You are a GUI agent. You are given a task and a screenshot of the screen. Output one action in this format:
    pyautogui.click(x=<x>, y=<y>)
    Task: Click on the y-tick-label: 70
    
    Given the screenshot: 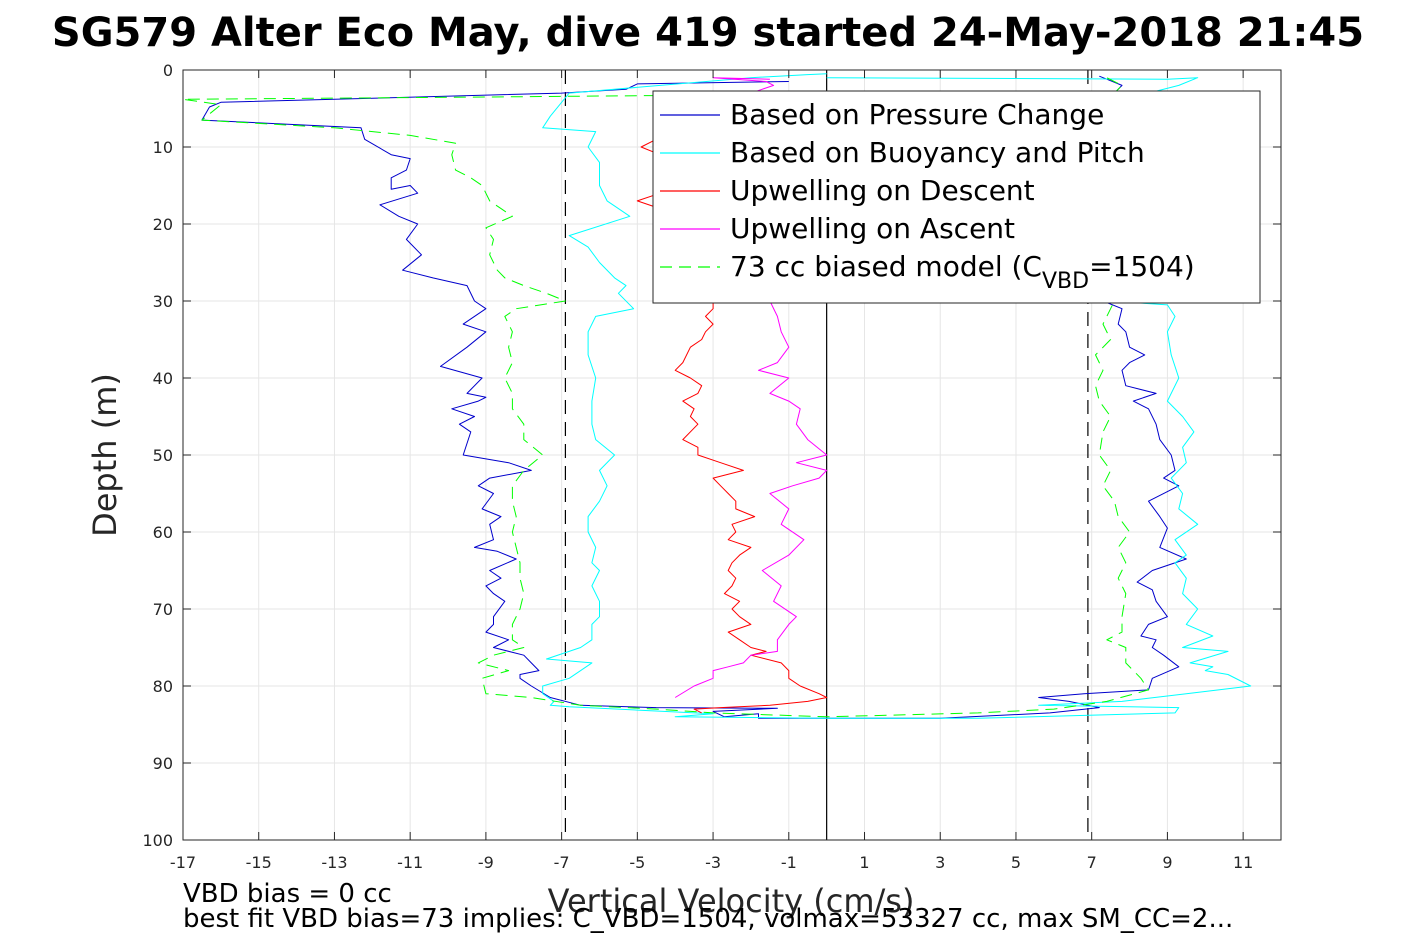 What is the action you would take?
    pyautogui.click(x=163, y=609)
    